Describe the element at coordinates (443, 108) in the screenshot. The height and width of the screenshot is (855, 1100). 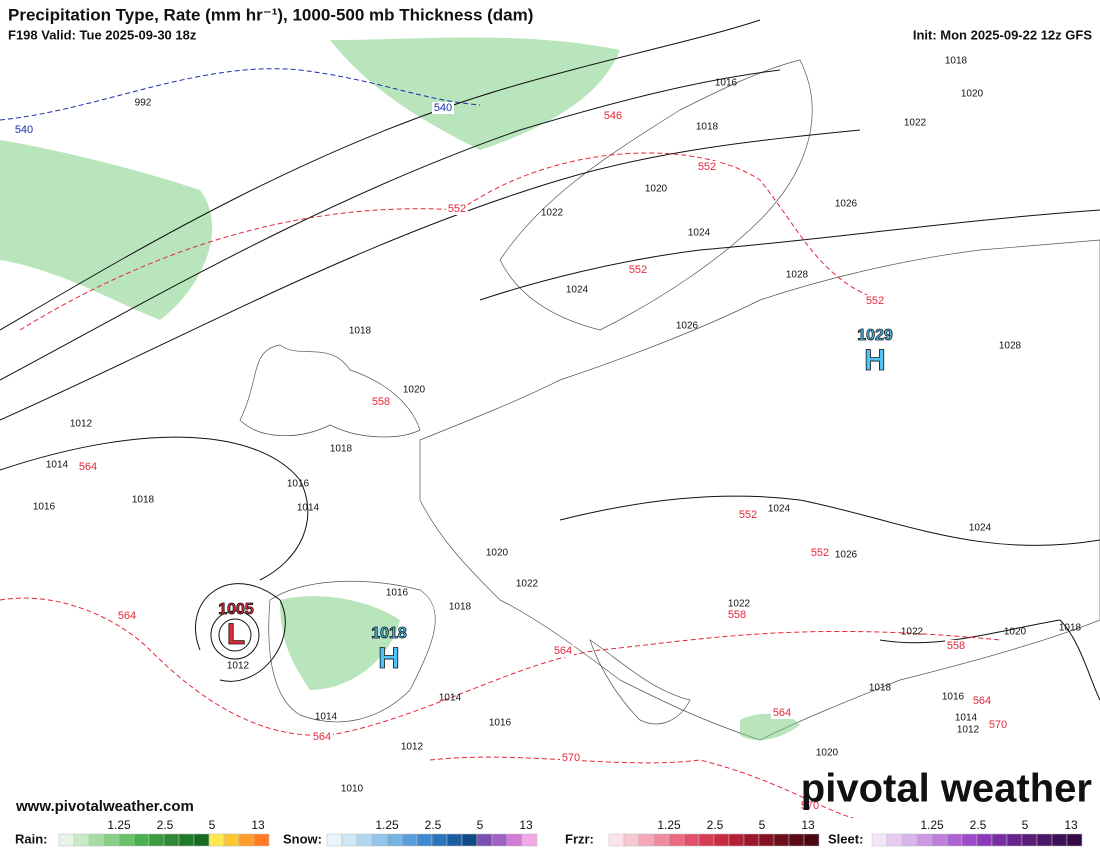
I see `thickness-label: 540` at that location.